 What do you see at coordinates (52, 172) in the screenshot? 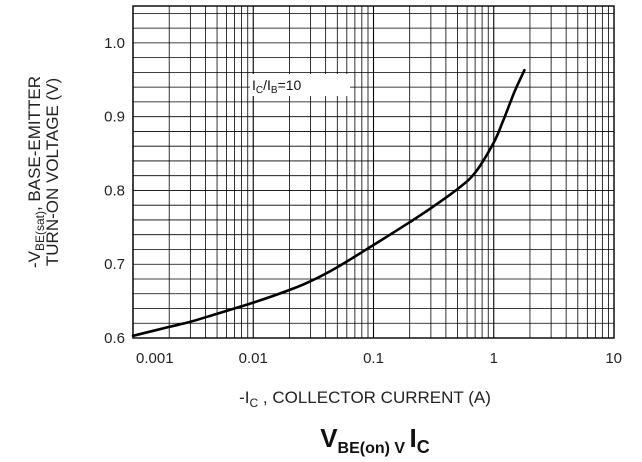
I see `y-axis-label-line2: TURN-ON VOLTAGE (V)` at bounding box center [52, 172].